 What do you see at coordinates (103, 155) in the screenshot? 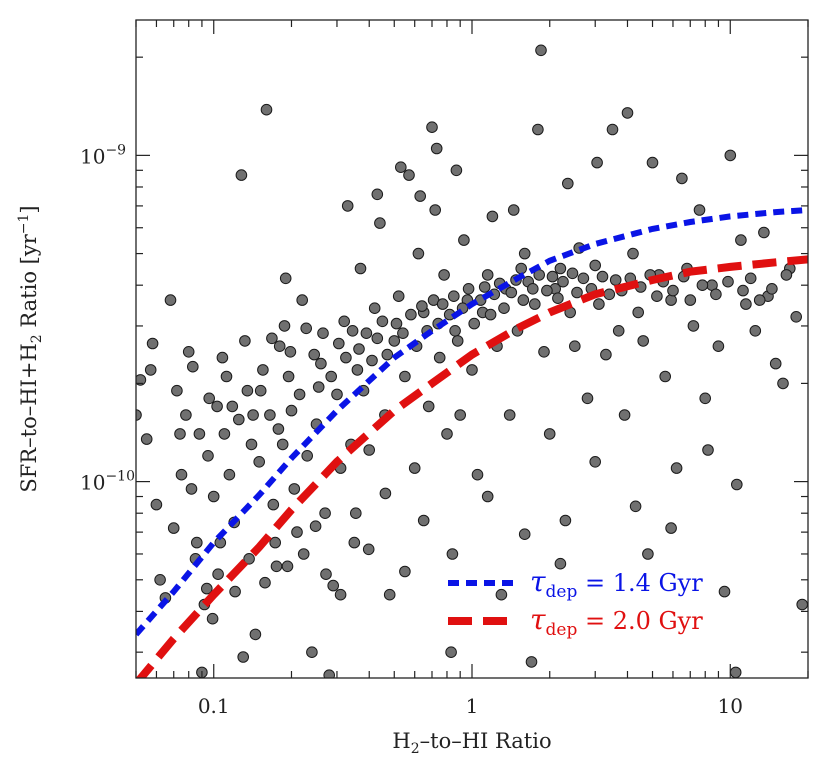
I see `y-tick-label: 10−9` at bounding box center [103, 155].